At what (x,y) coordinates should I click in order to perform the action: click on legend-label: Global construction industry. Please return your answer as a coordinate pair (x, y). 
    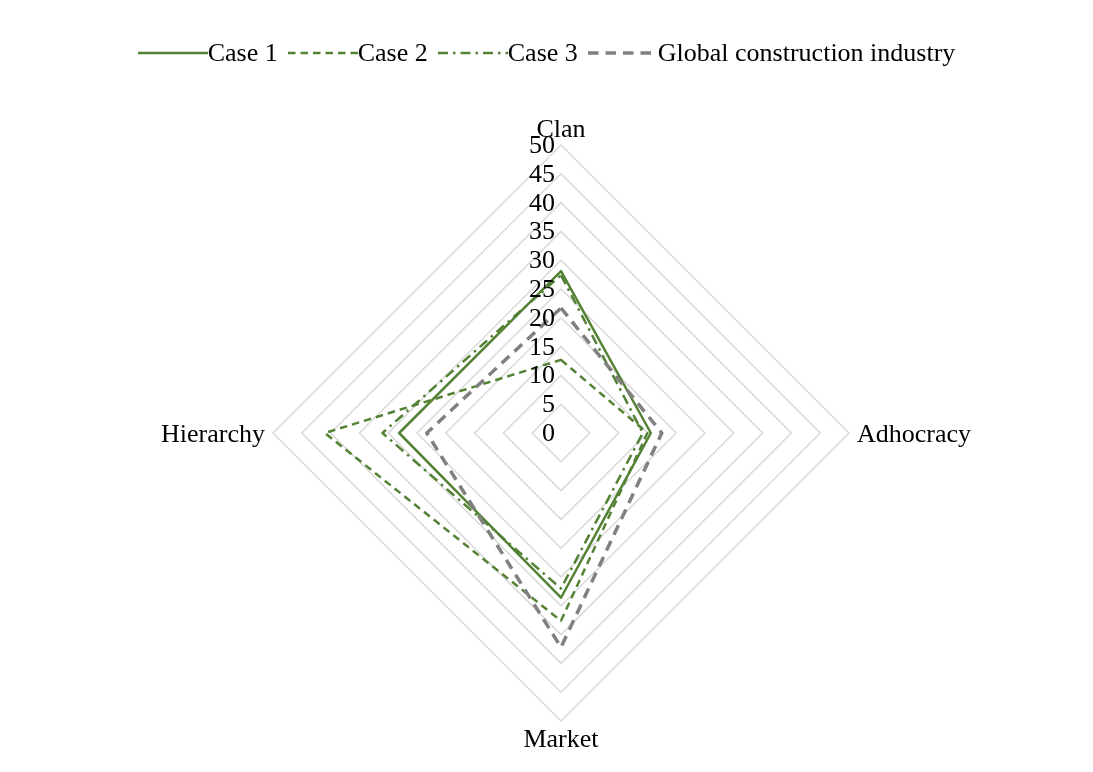
    Looking at the image, I should click on (806, 53).